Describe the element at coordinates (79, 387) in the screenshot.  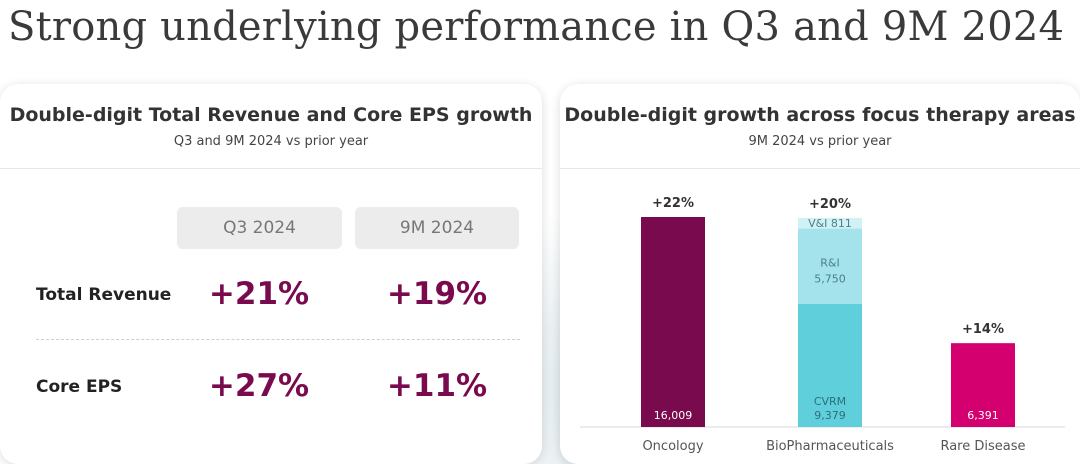
I see `row-label-core-eps: Core EPS` at that location.